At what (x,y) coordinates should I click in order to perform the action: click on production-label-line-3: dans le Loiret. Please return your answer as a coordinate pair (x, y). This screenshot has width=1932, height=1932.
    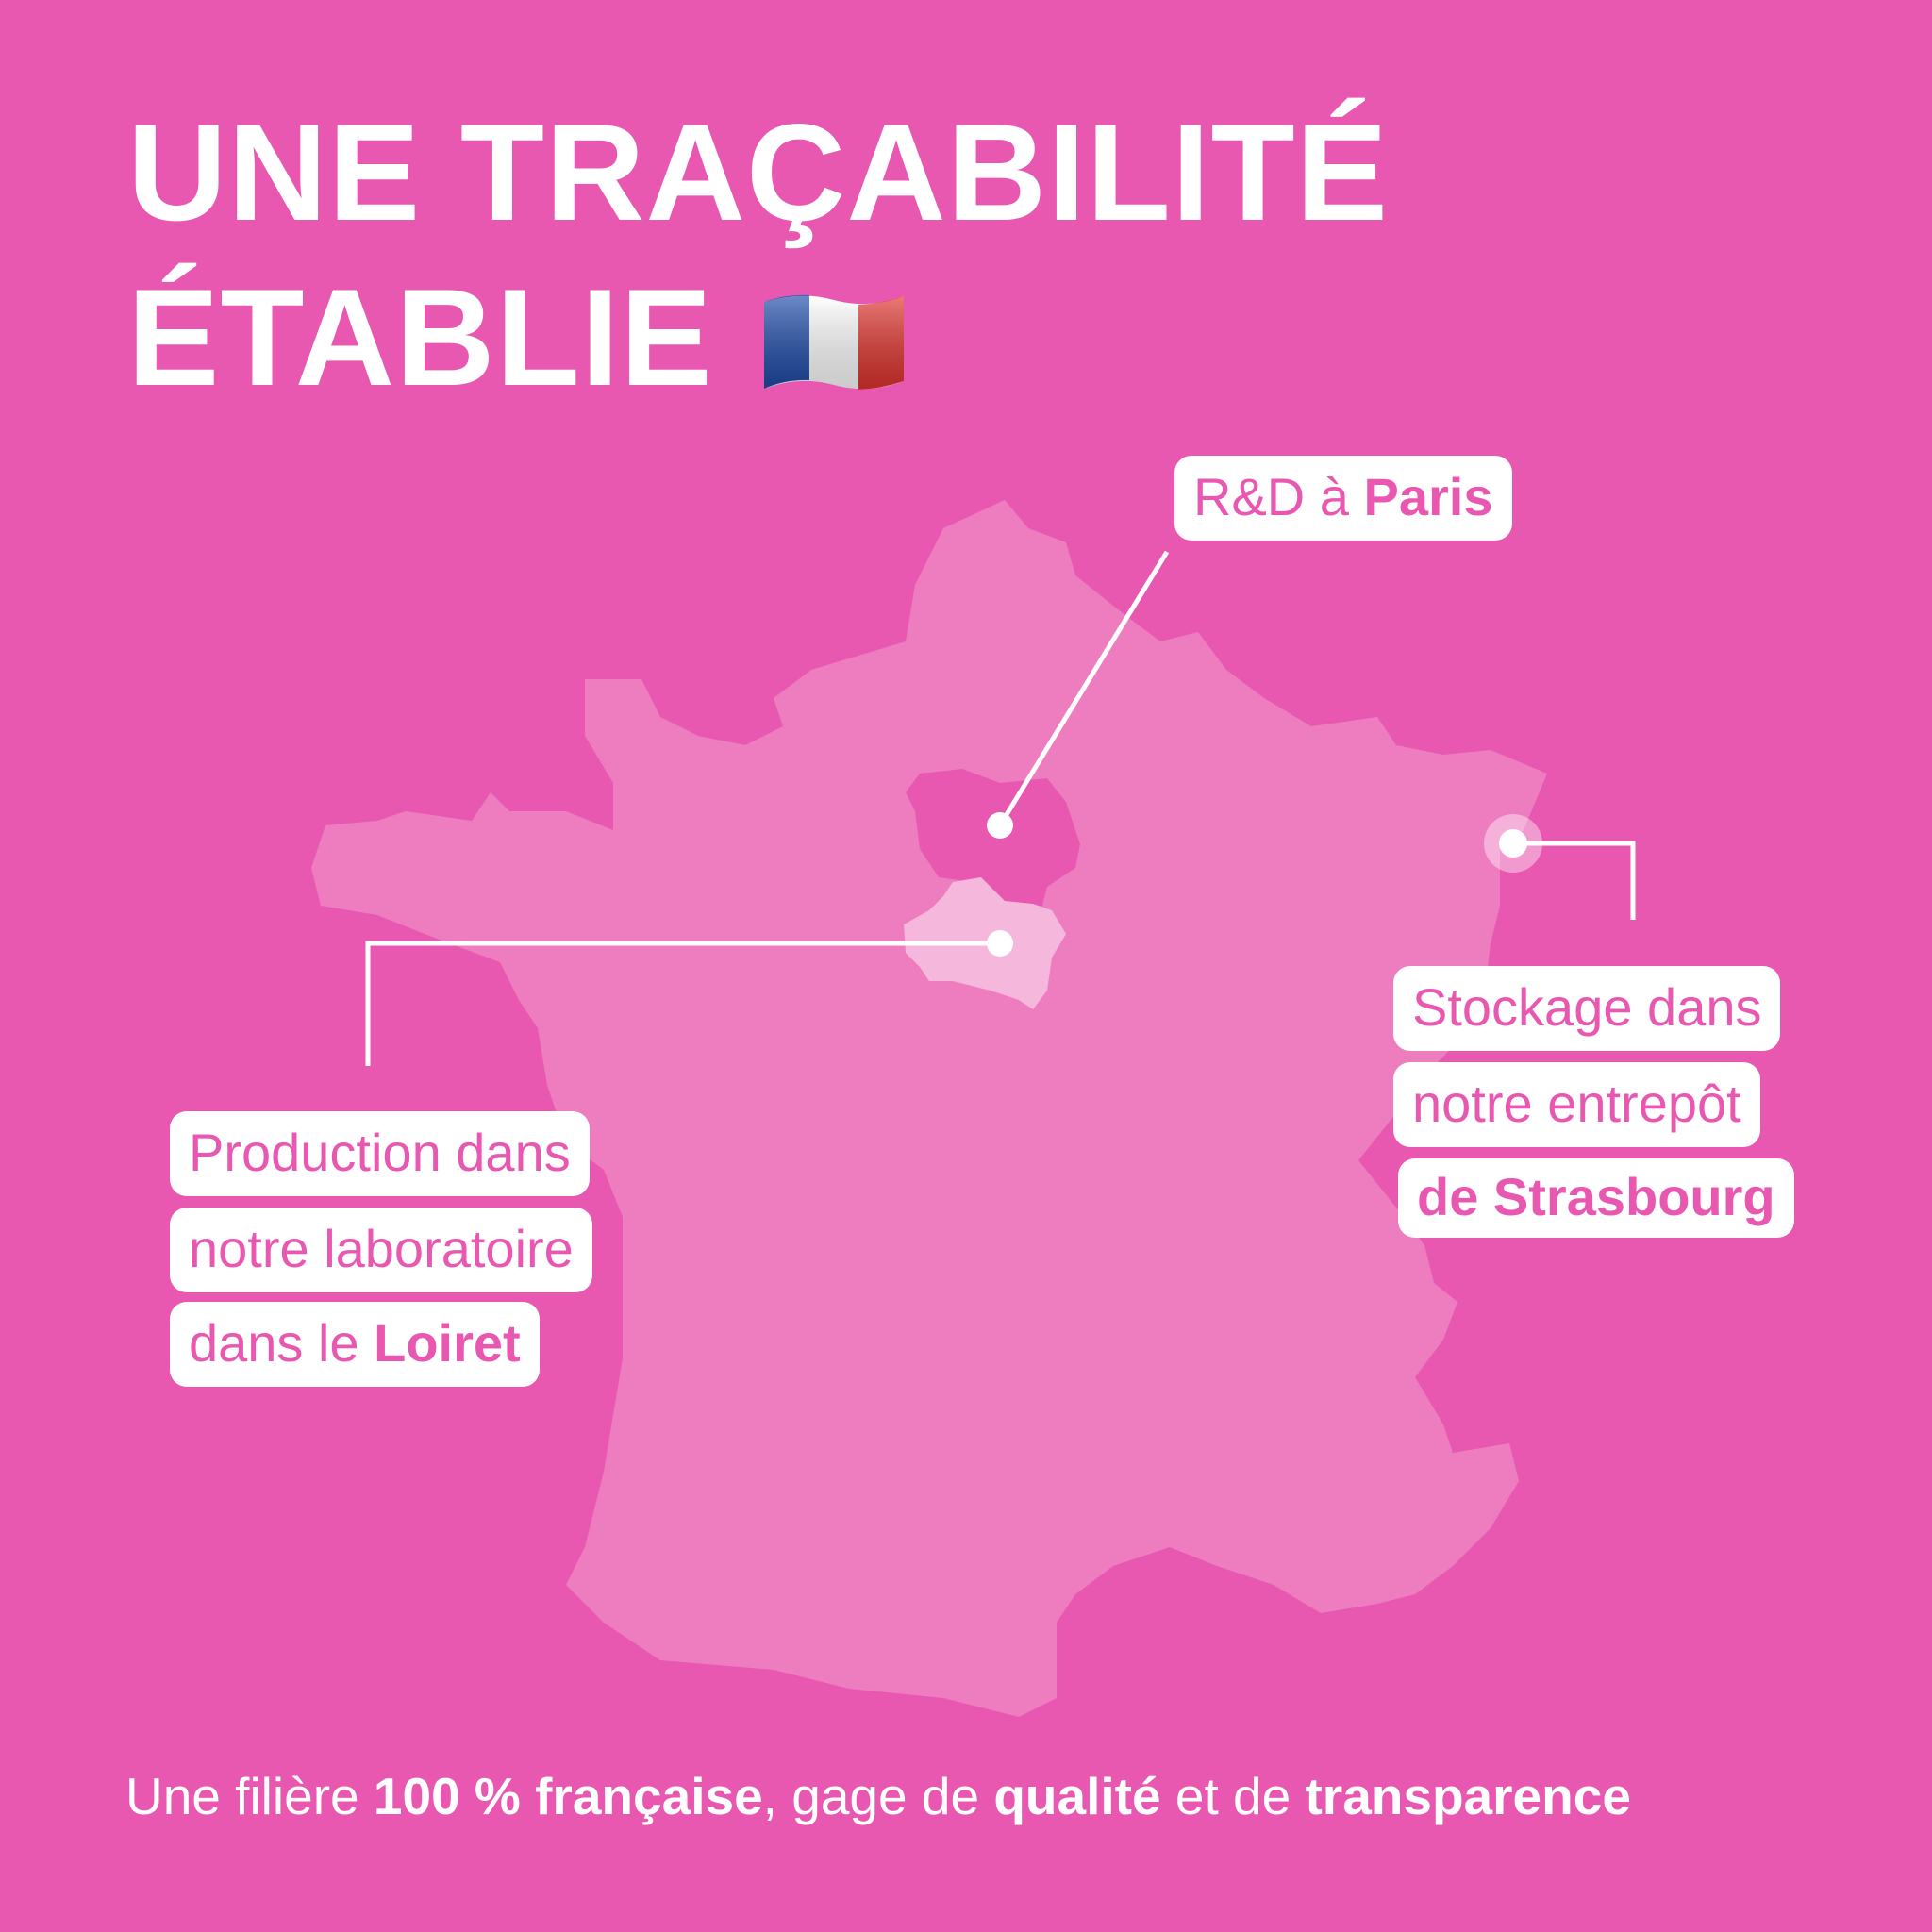
    Looking at the image, I should click on (355, 1344).